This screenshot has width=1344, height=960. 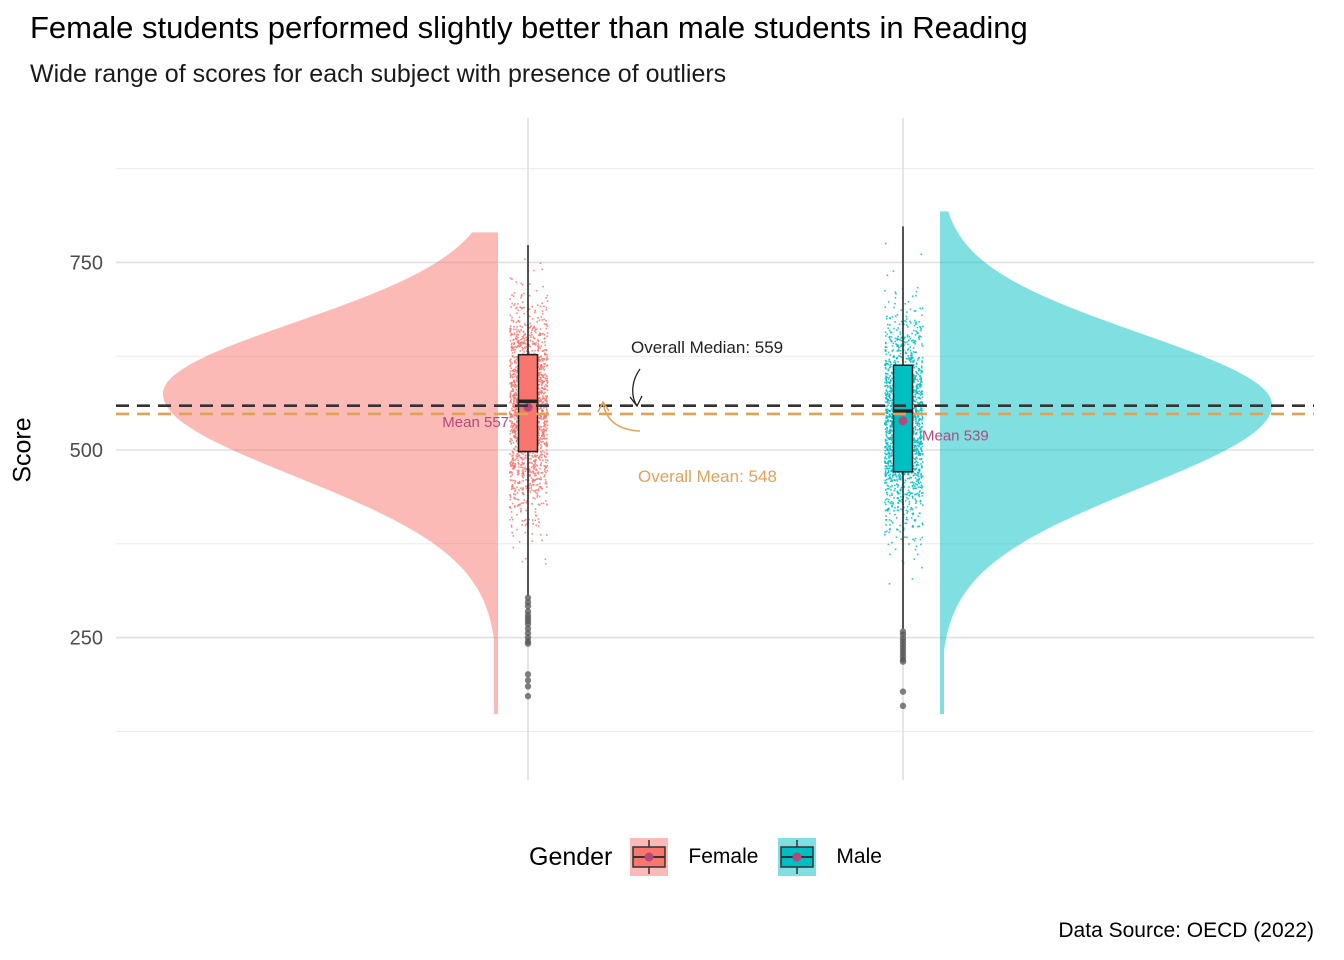 I want to click on mean-arrow, so click(x=621, y=417).